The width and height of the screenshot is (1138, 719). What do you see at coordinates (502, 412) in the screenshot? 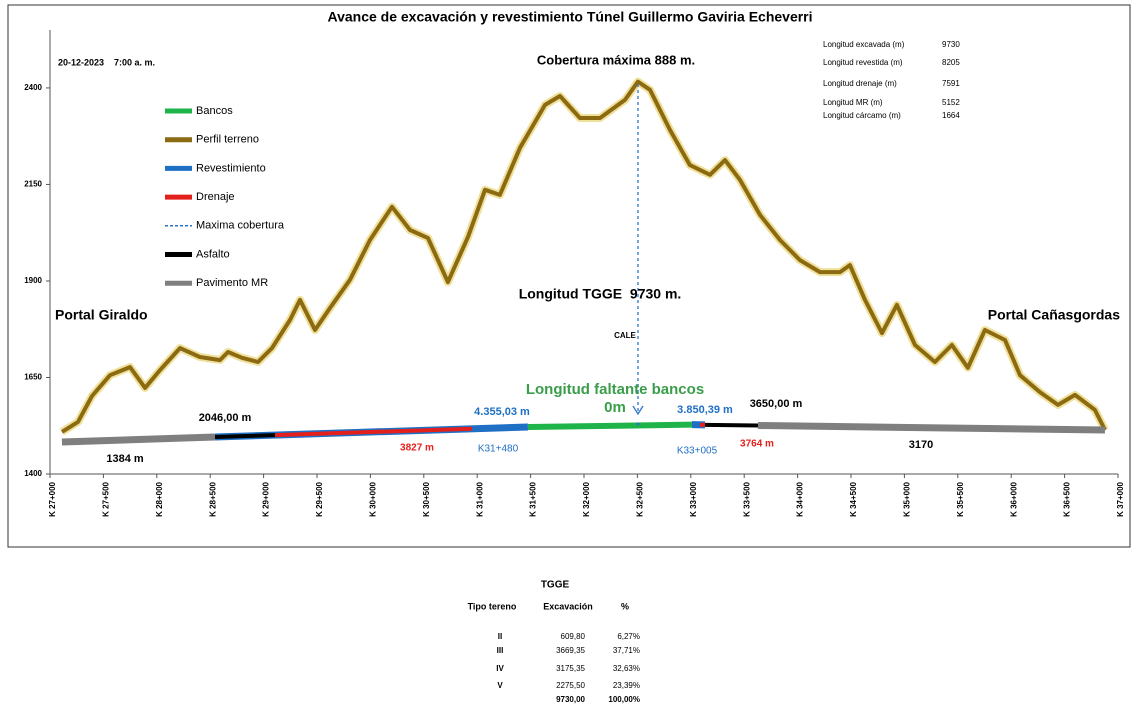
I see `annotation: 4.355,03 m` at bounding box center [502, 412].